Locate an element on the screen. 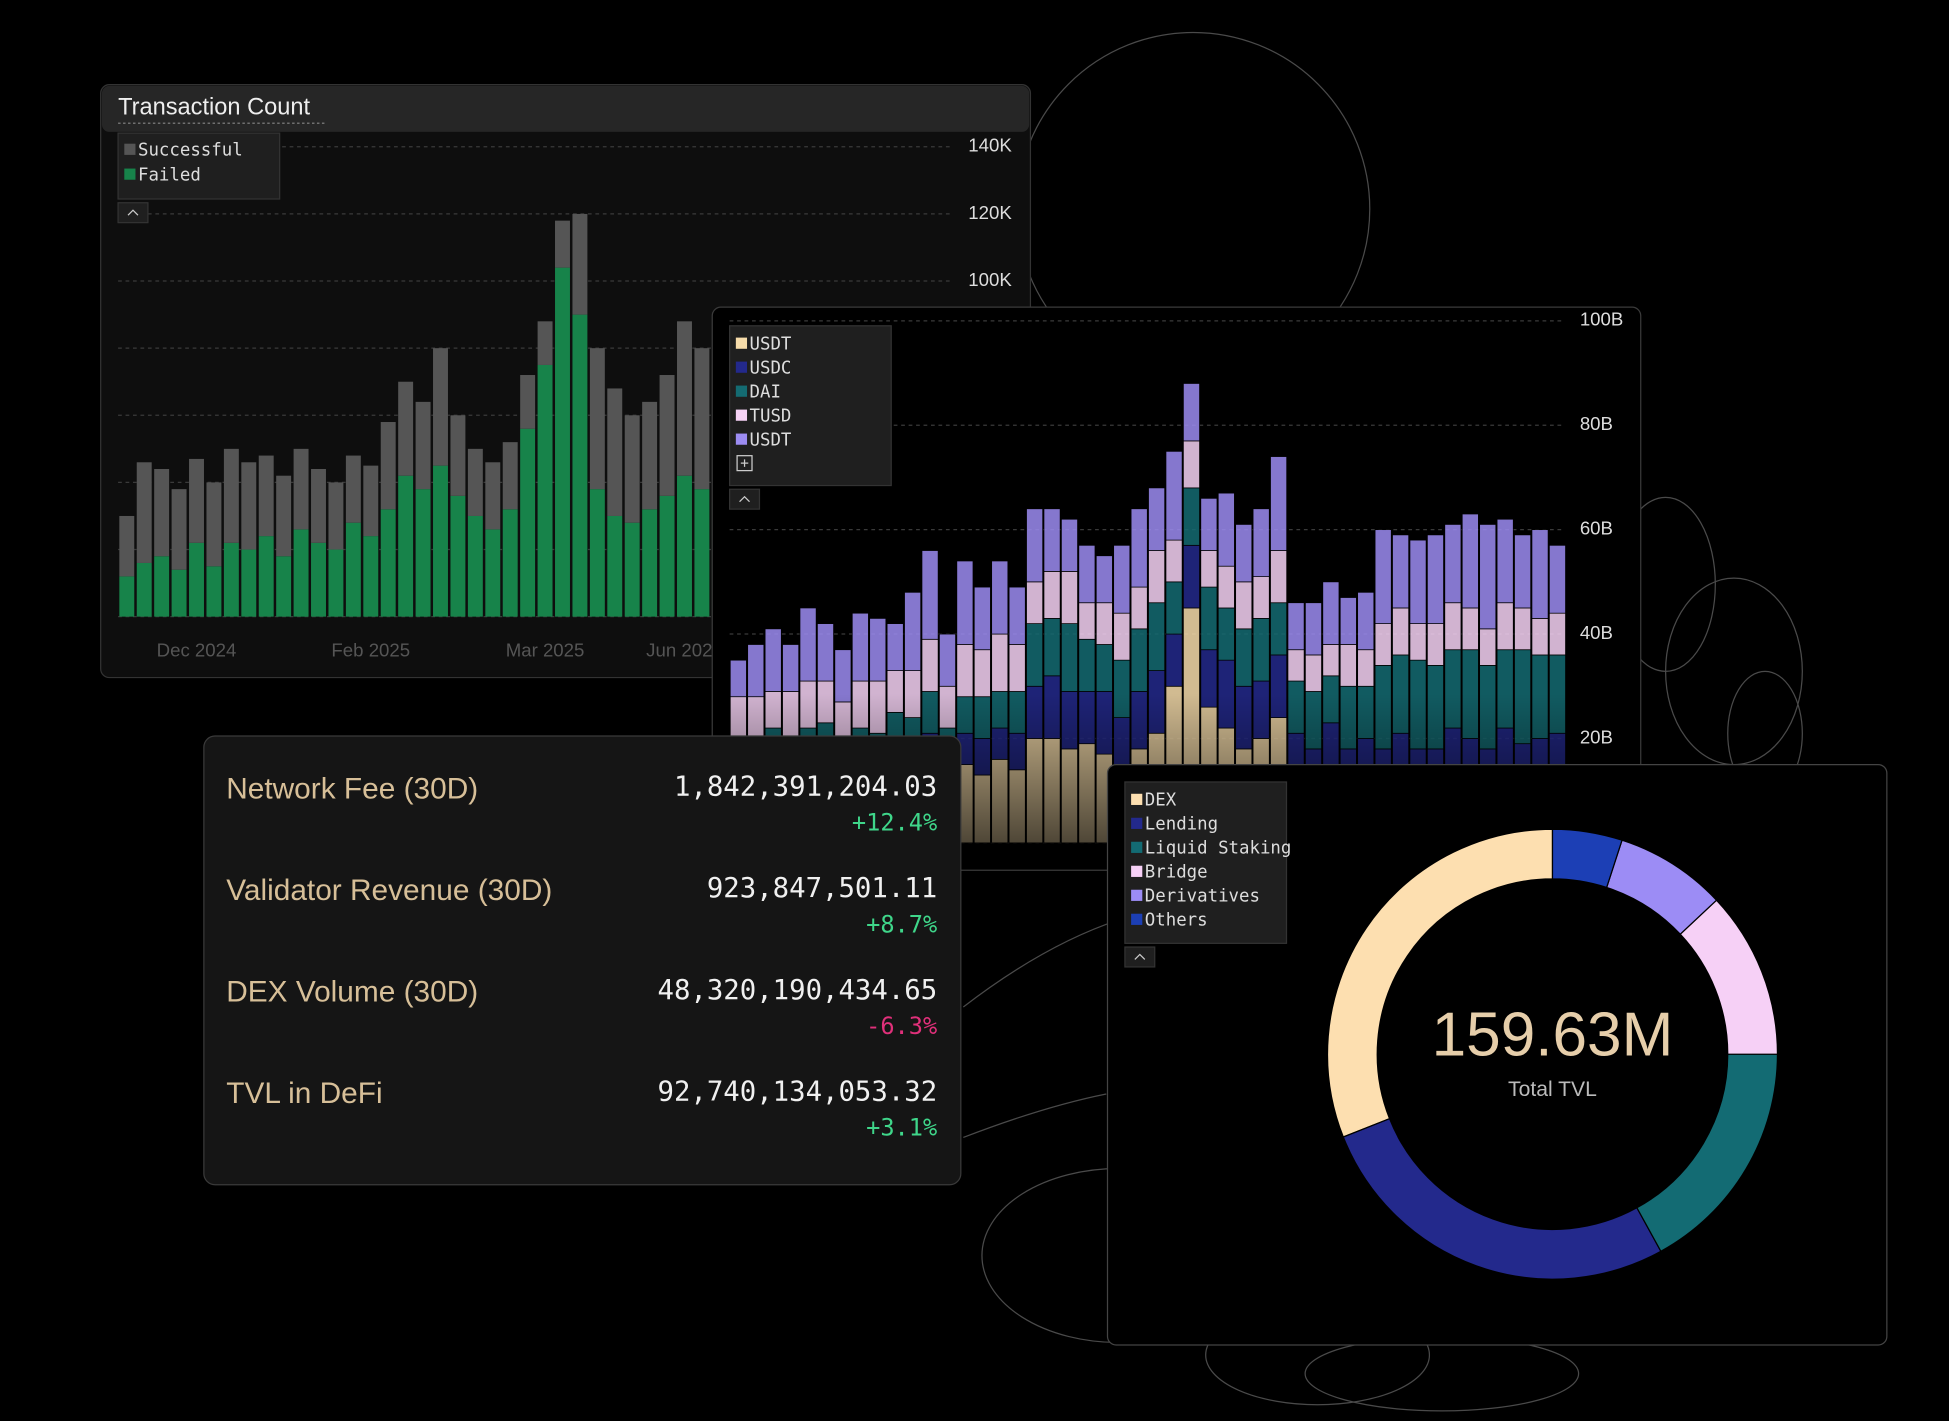 This screenshot has height=1421, width=1949. y-tick-label: 40B is located at coordinates (1596, 632).